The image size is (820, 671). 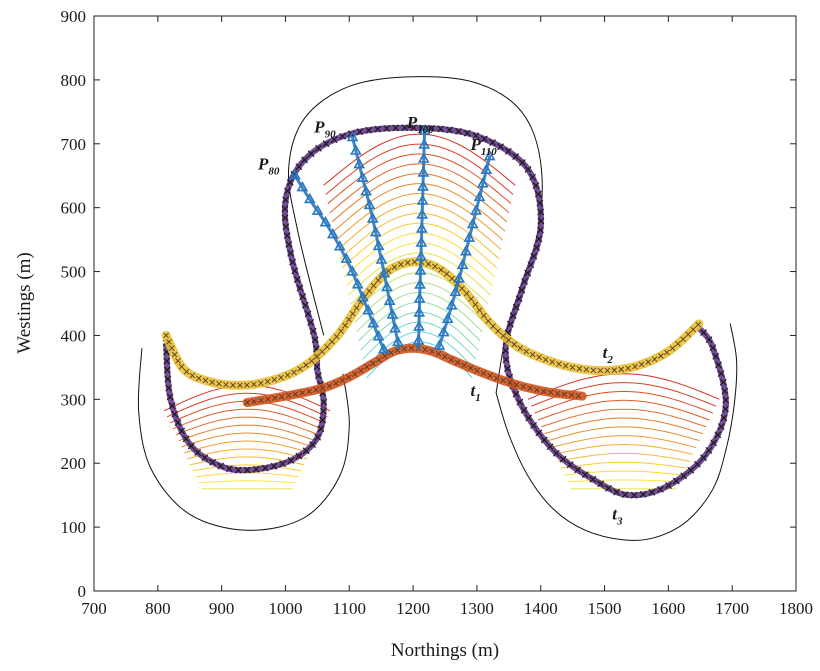 What do you see at coordinates (420, 124) in the screenshot?
I see `series-label-P100: P100` at bounding box center [420, 124].